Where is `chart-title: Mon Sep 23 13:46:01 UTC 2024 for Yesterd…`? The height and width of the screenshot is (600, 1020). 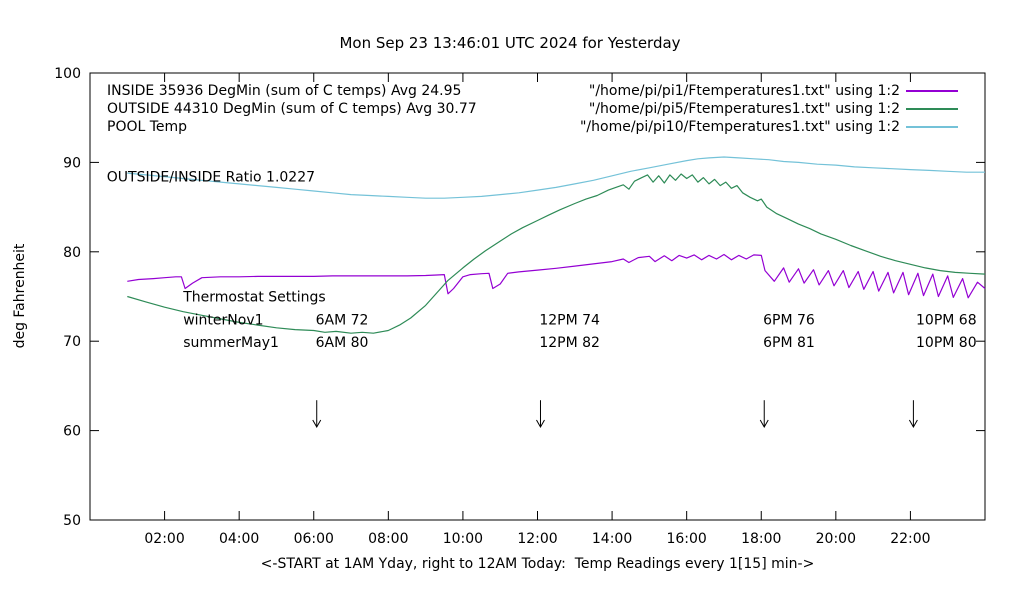
chart-title: Mon Sep 23 13:46:01 UTC 2024 for Yesterd… is located at coordinates (510, 43).